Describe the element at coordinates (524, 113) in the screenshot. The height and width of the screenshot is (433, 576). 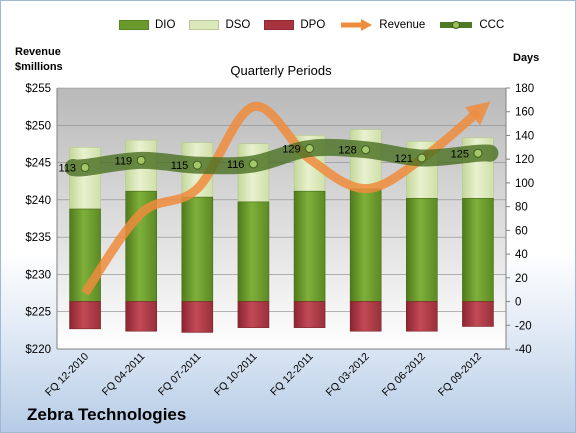
I see `right-tick-label: 160` at that location.